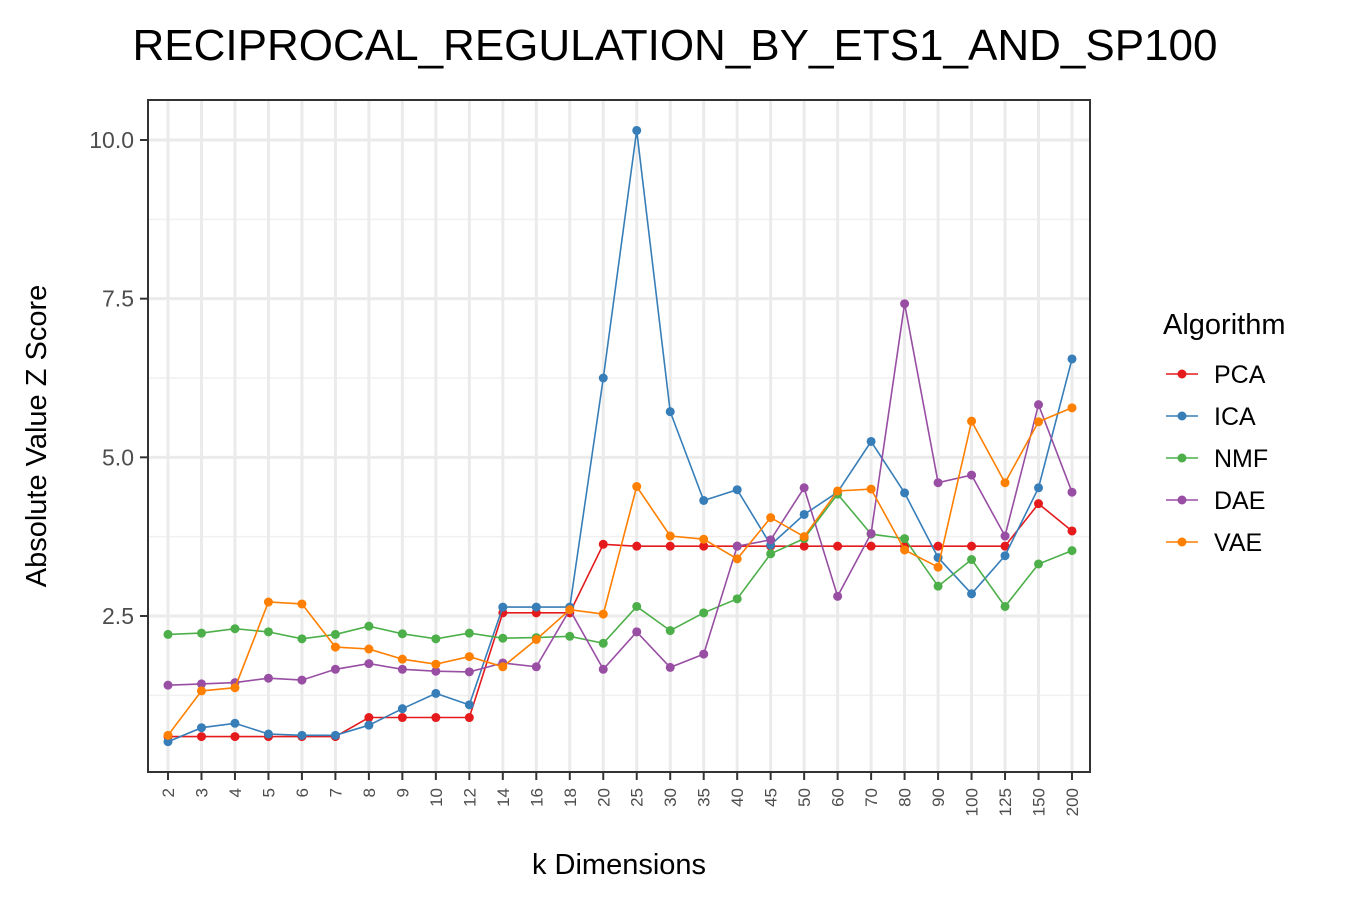  Describe the element at coordinates (675, 45) in the screenshot. I see `chart-title: RECIPROCAL_REGULATION_BY_ETS1_AND_SP100` at that location.